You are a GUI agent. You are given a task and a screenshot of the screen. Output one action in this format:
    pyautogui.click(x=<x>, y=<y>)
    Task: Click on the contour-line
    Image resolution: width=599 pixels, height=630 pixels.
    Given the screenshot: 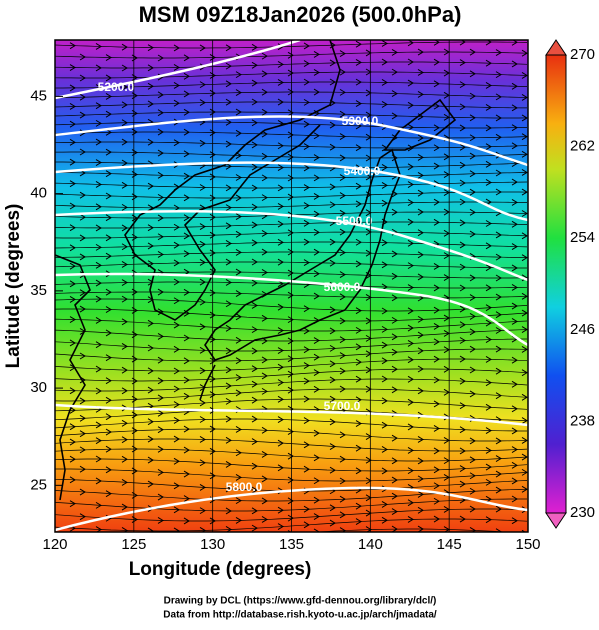 What is the action you would take?
    pyautogui.click(x=291, y=309)
    